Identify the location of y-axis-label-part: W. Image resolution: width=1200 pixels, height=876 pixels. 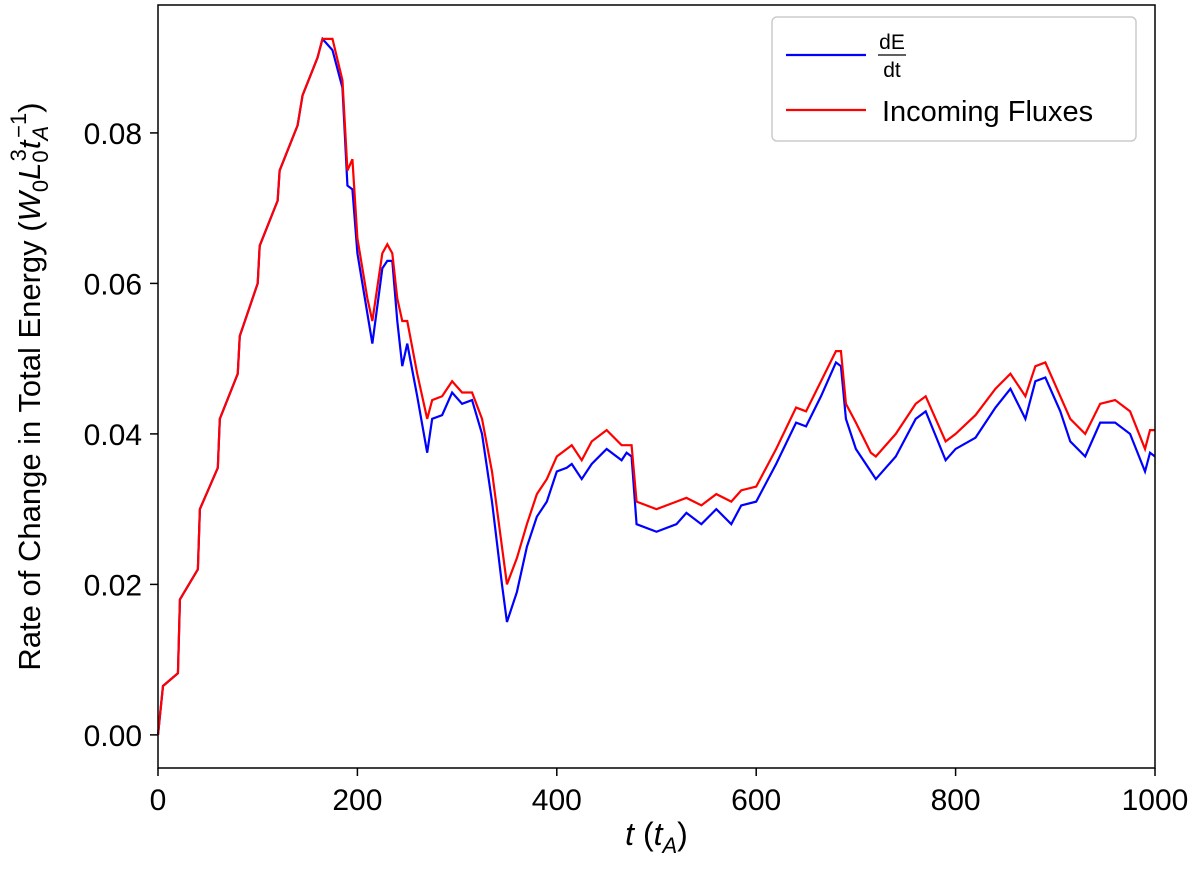
(29, 205).